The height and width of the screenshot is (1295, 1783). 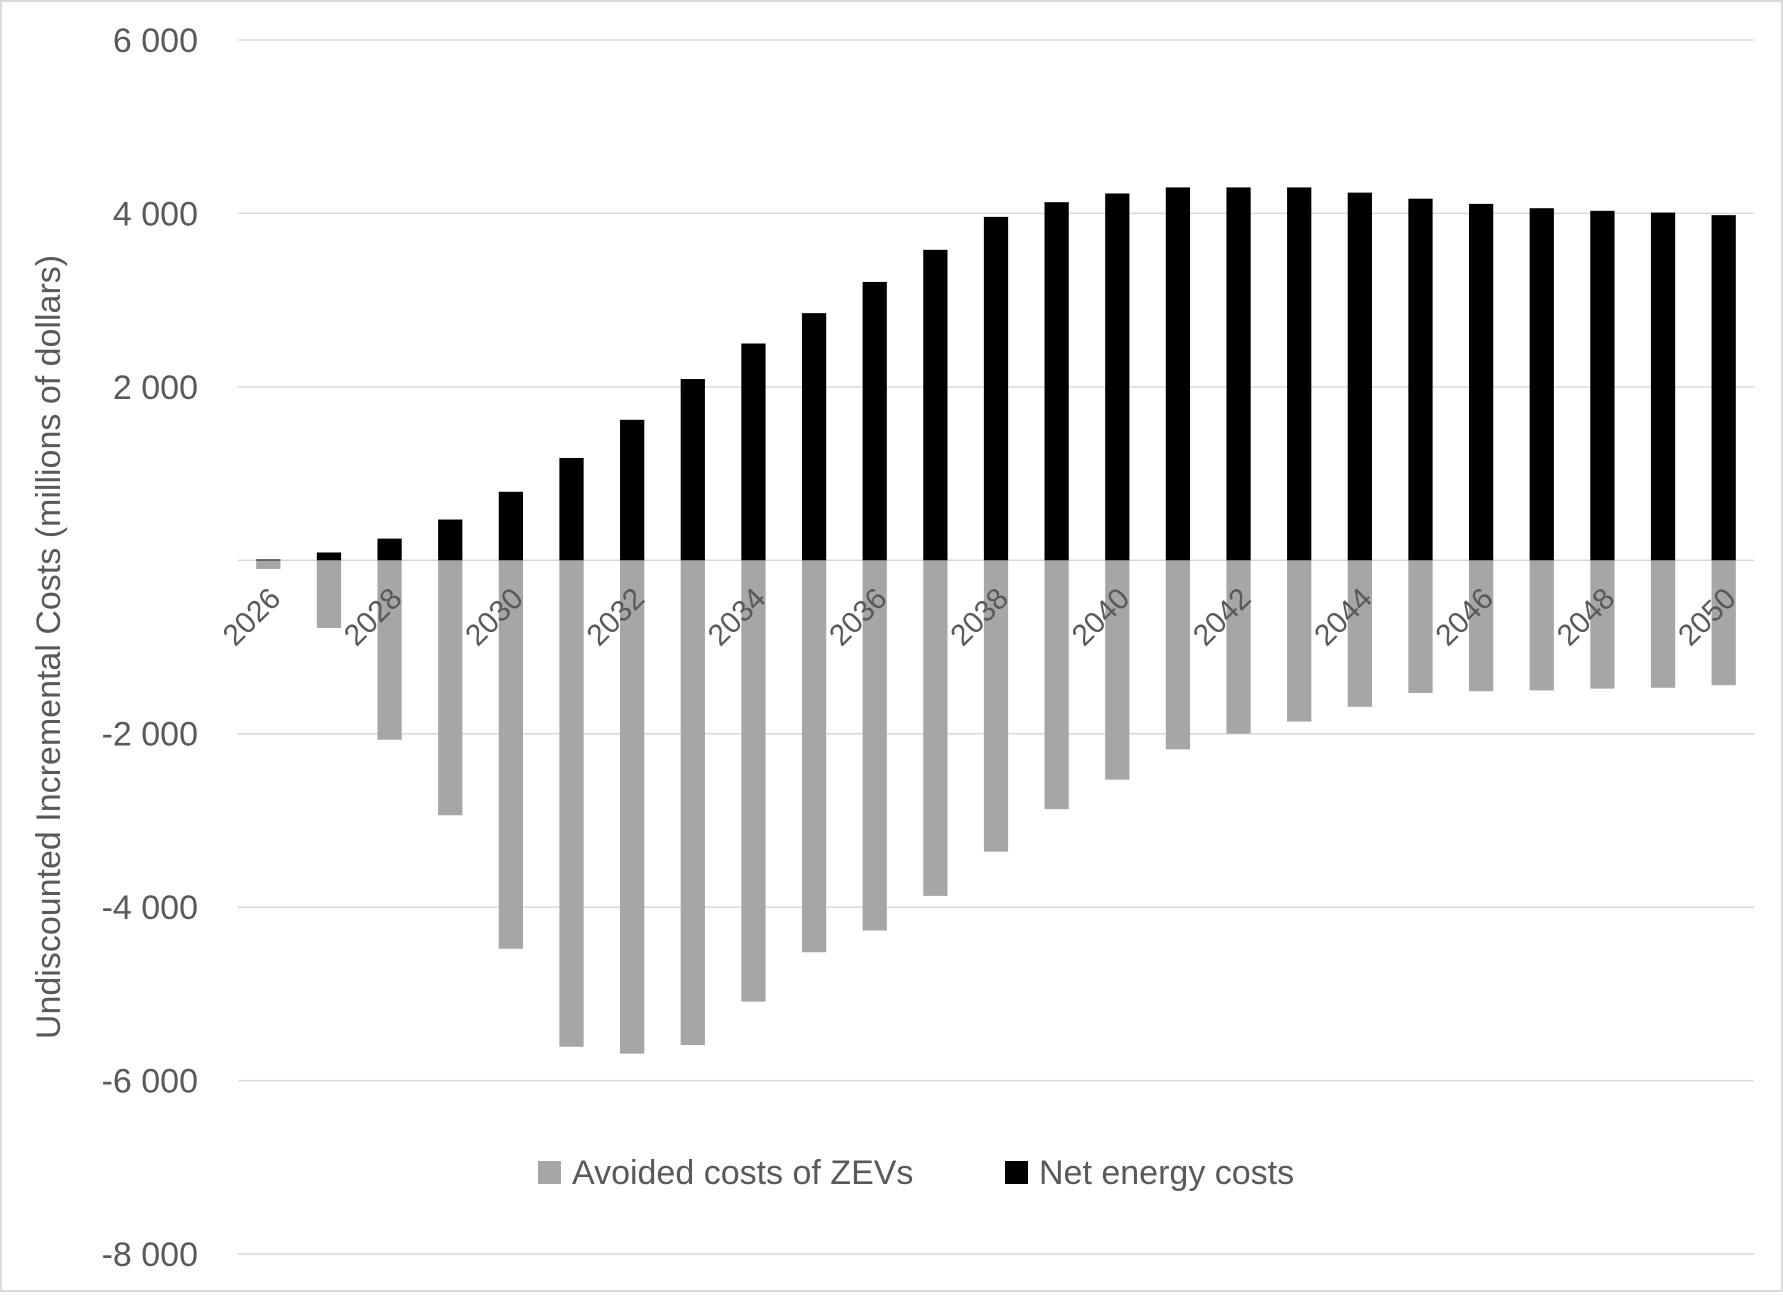 I want to click on y-axis-ticks: 6 000 4 000 2 000 -2 000 -4 000 -6 000 -8 000, so click(x=150, y=648).